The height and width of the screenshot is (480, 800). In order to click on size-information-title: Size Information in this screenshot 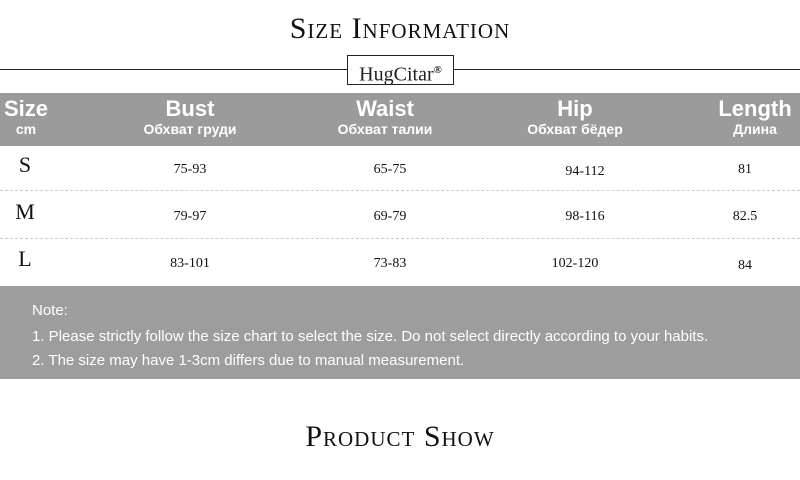, I will do `click(400, 28)`.